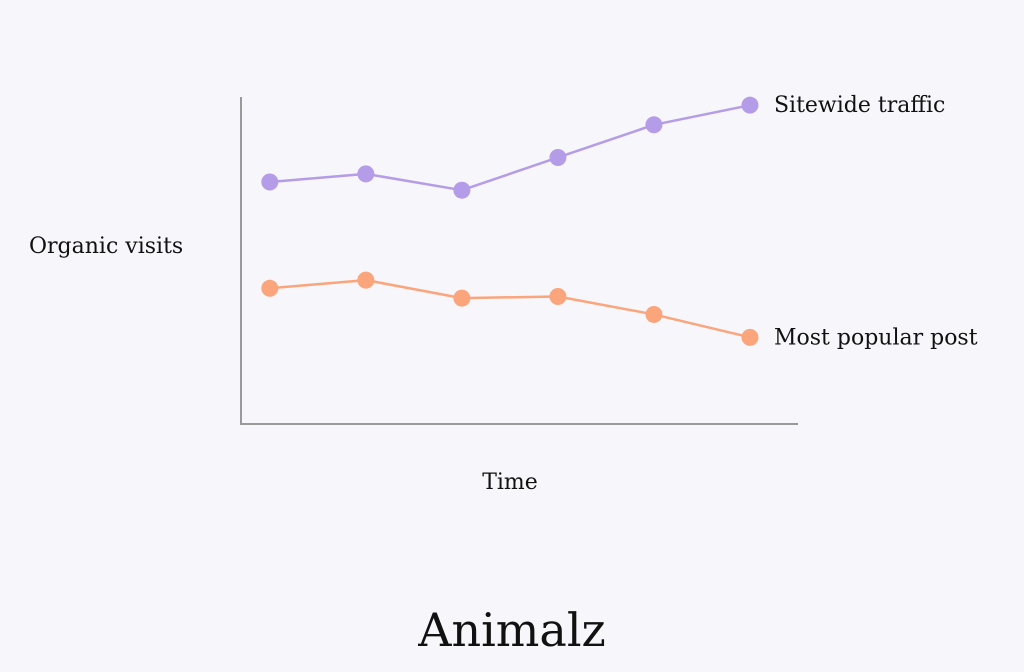 Image resolution: width=1024 pixels, height=672 pixels. What do you see at coordinates (876, 337) in the screenshot?
I see `most-popular-post-series-label: Most popular post` at bounding box center [876, 337].